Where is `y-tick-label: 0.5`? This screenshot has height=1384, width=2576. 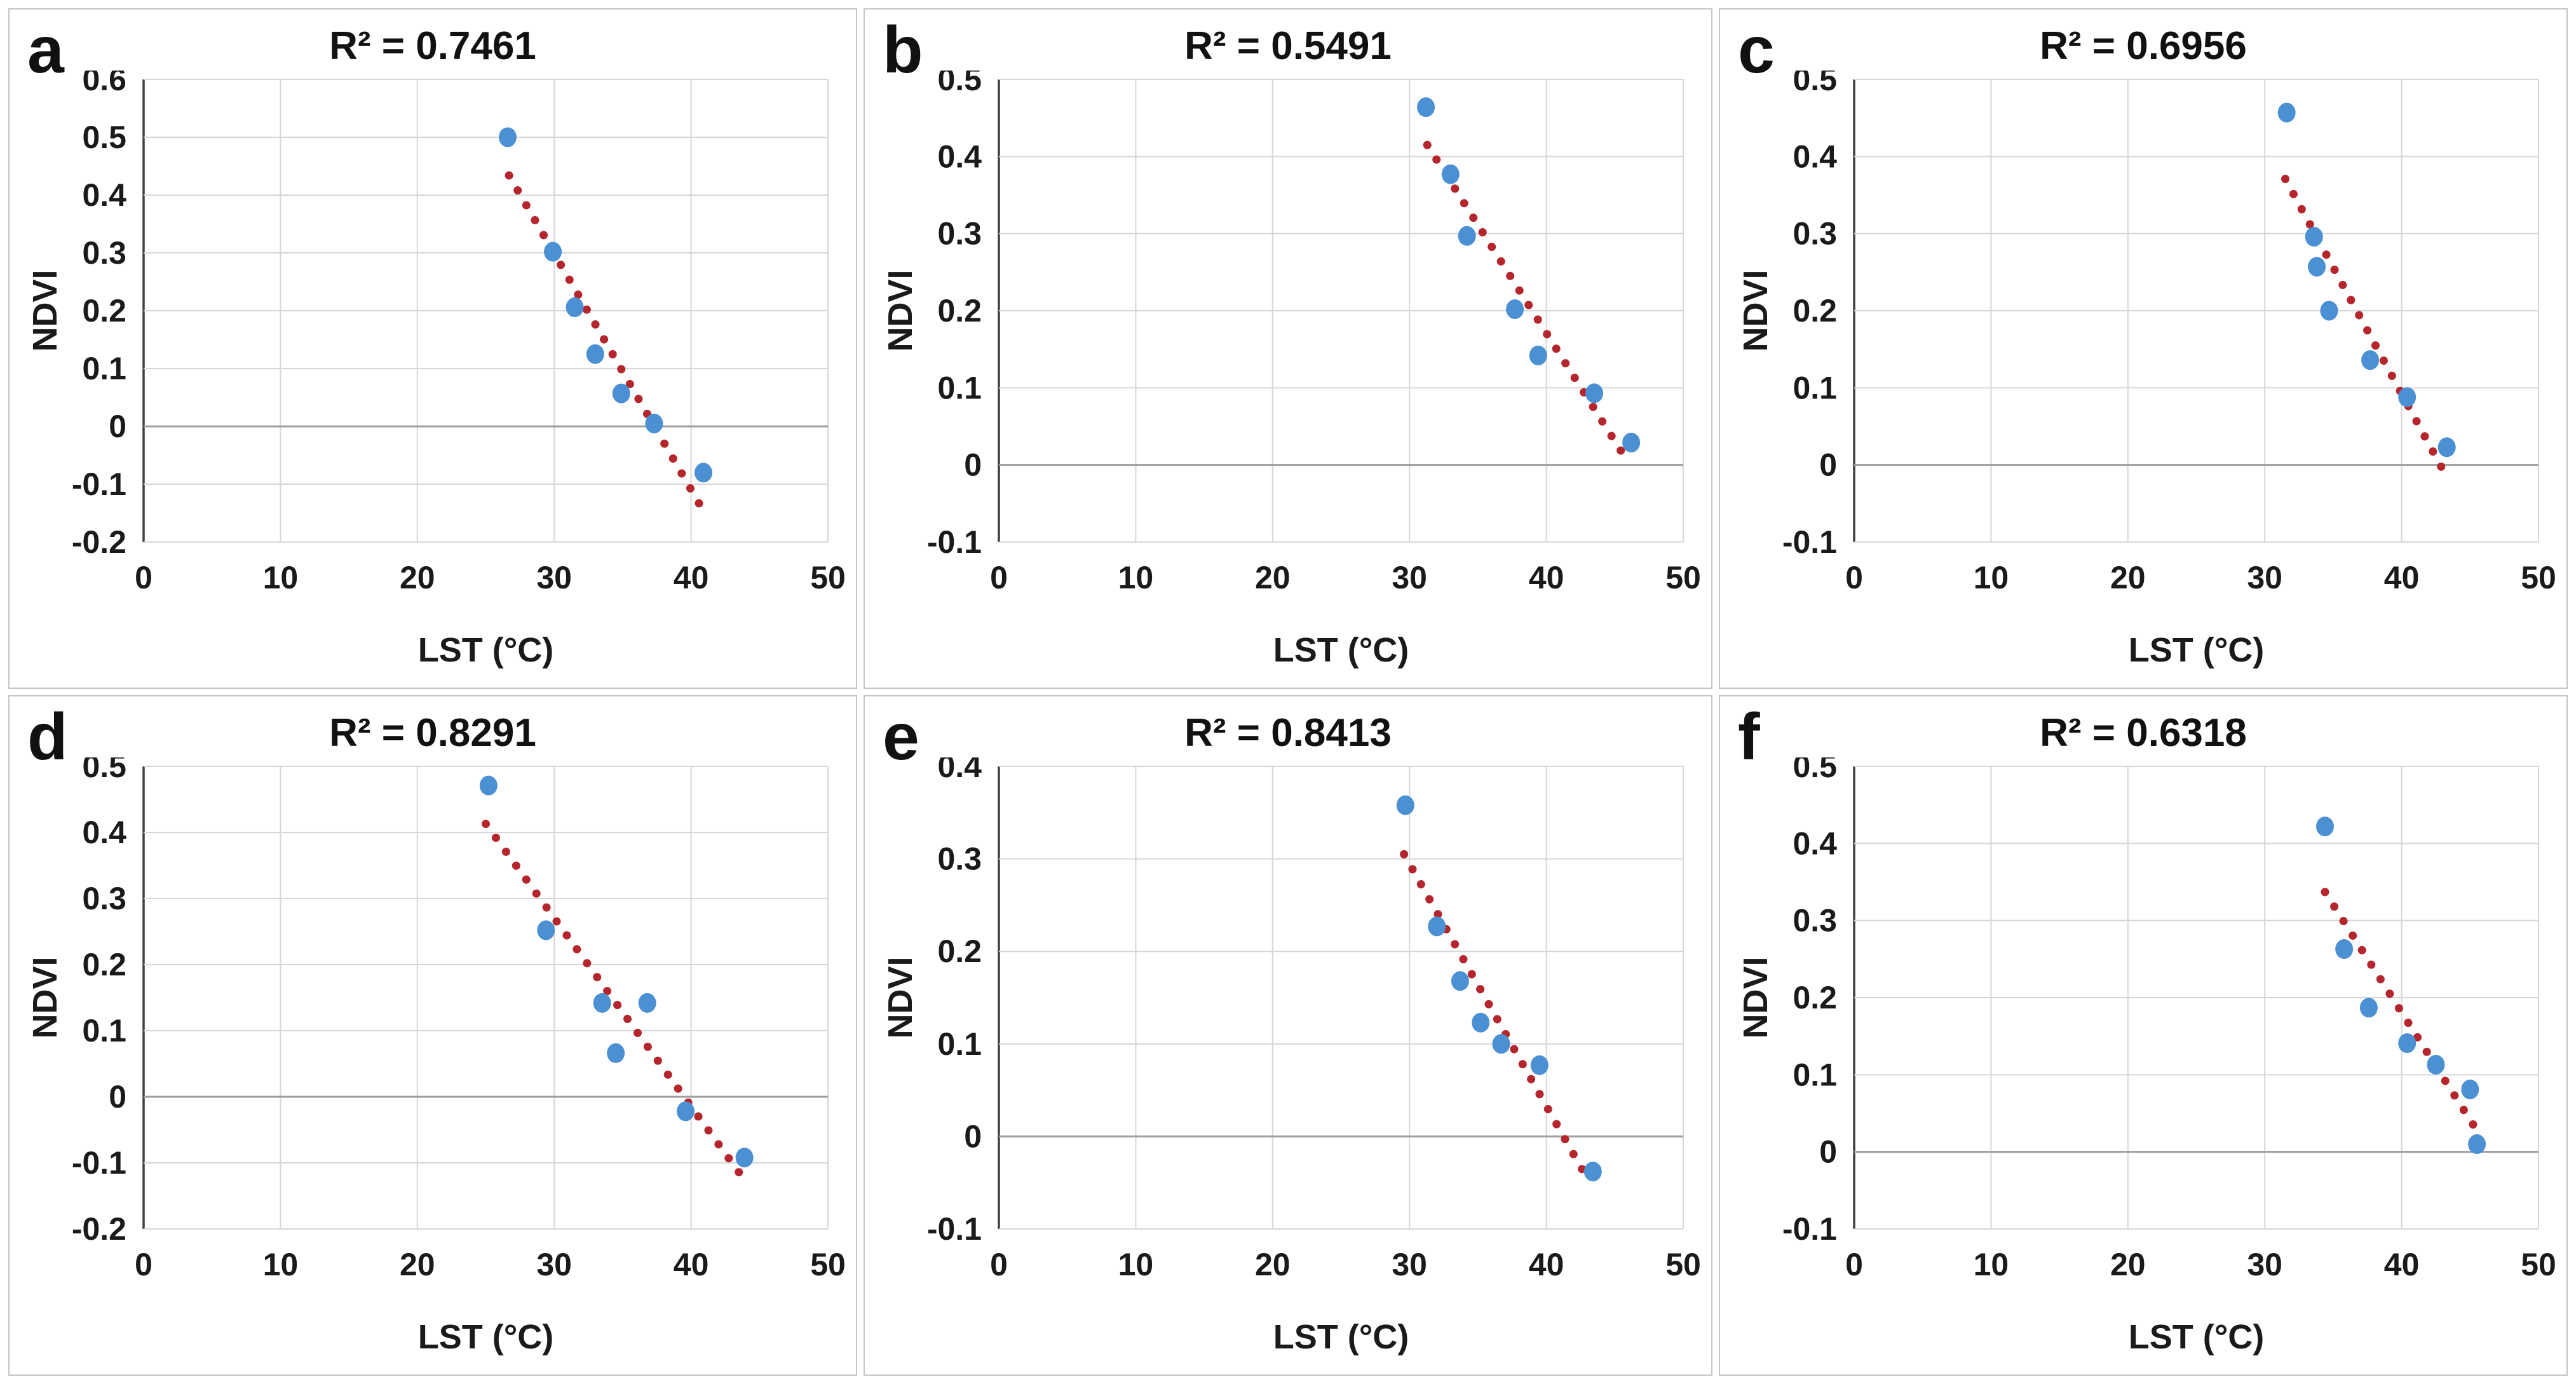 y-tick-label: 0.5 is located at coordinates (1815, 771).